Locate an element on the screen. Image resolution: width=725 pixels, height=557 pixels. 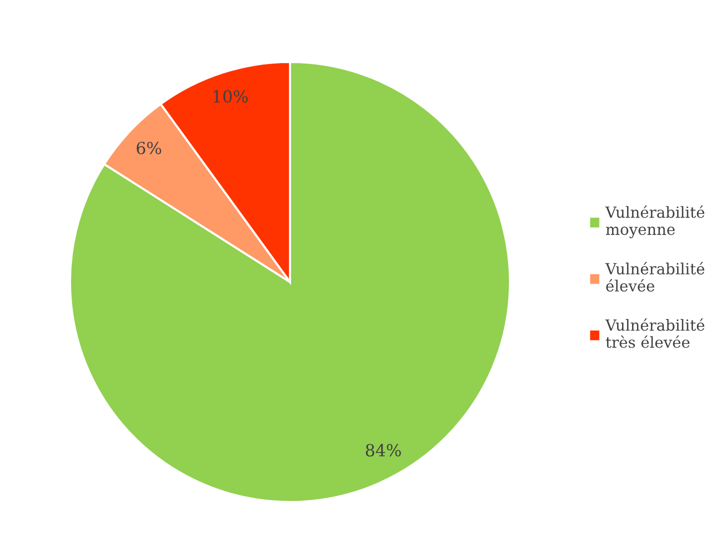
data-label: 6% is located at coordinates (149, 148).